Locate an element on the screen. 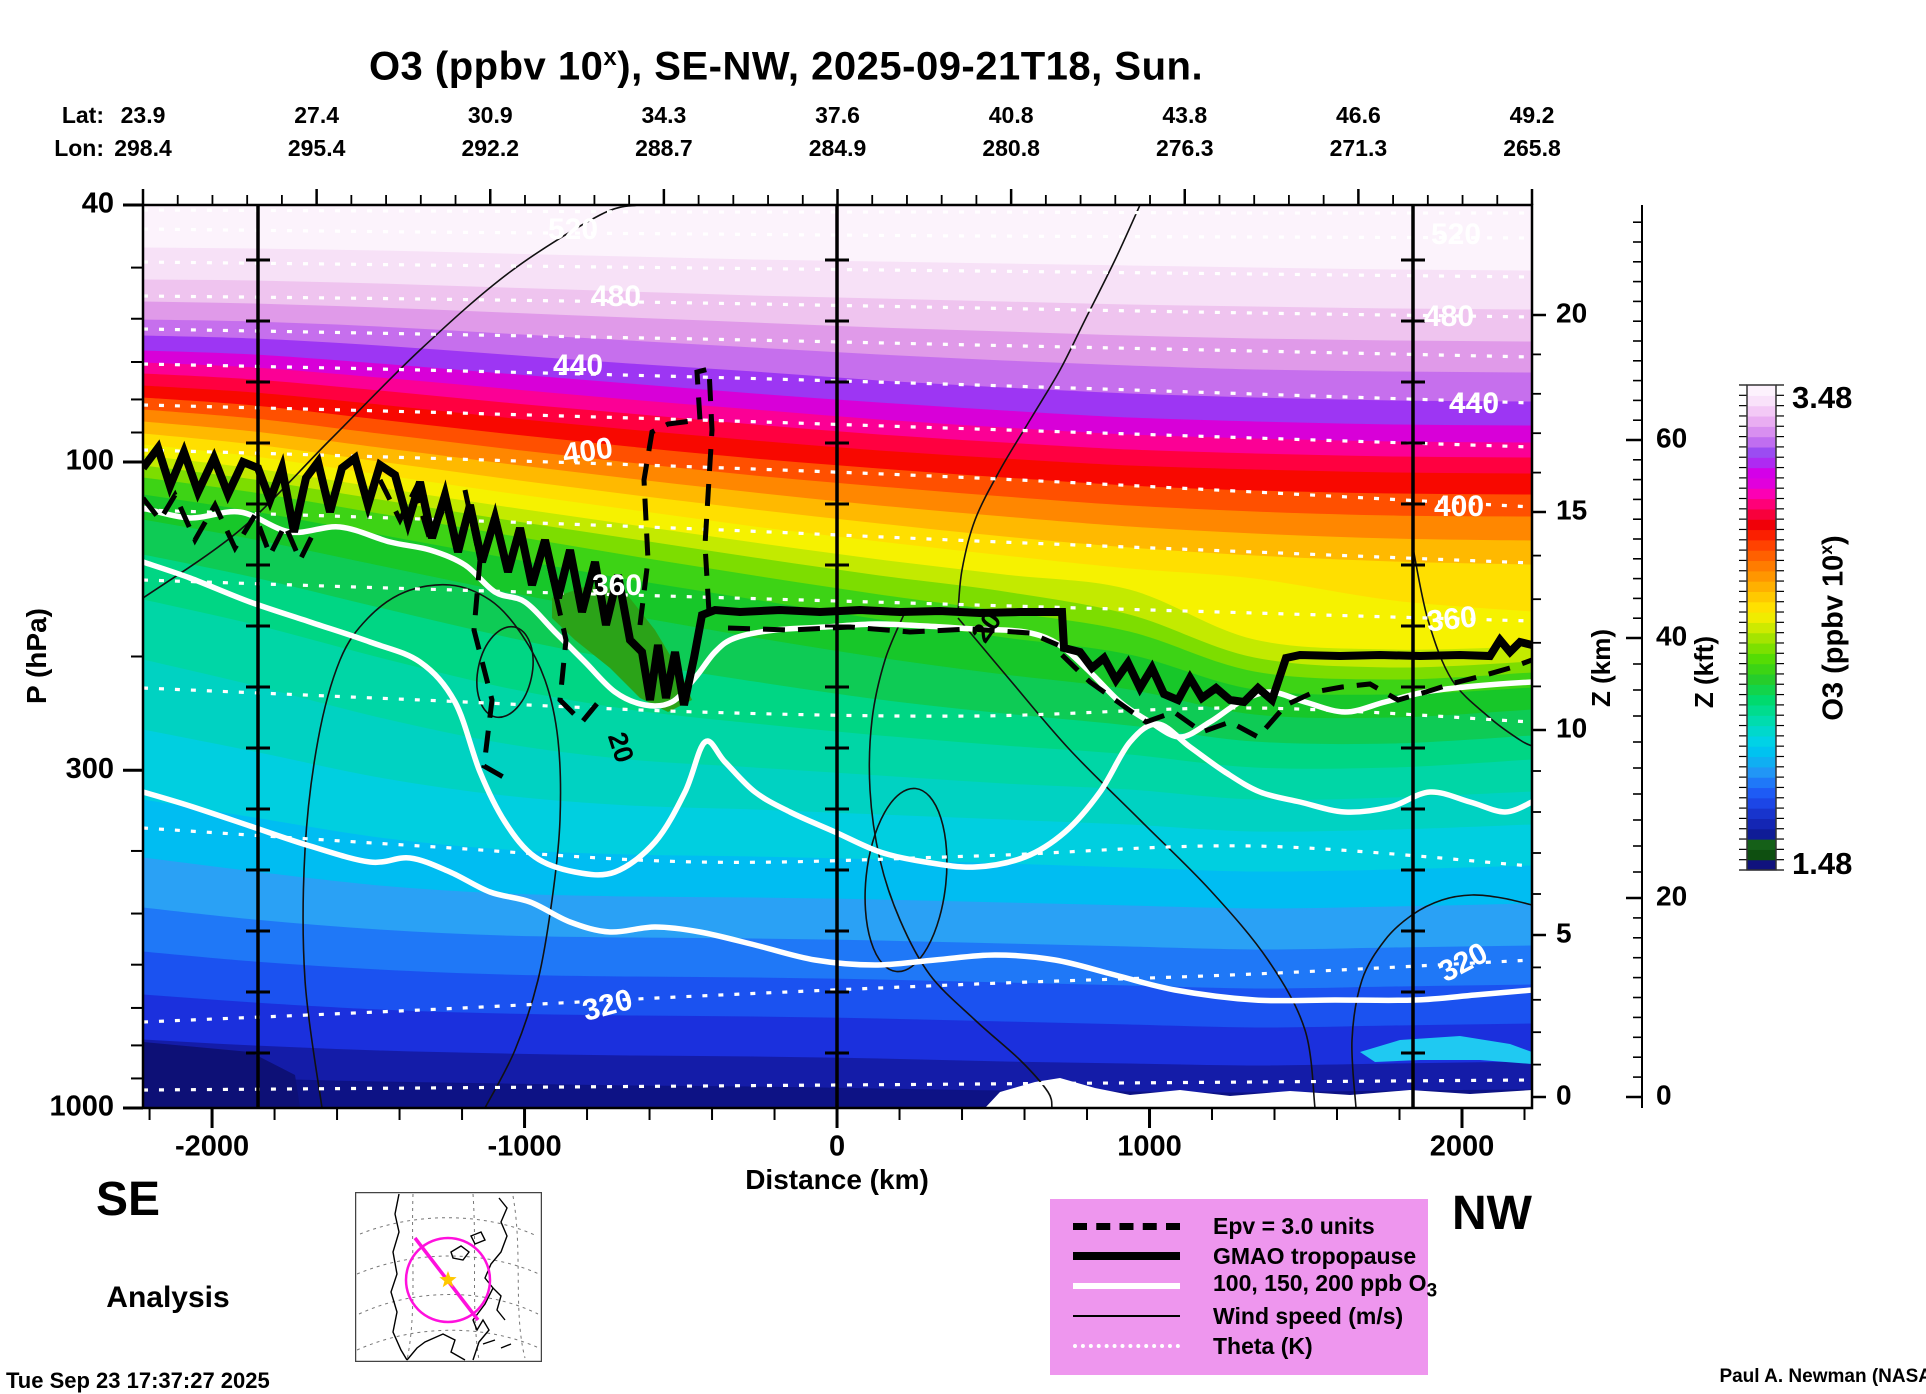  lat-row-label: Lat: is located at coordinates (82, 115).